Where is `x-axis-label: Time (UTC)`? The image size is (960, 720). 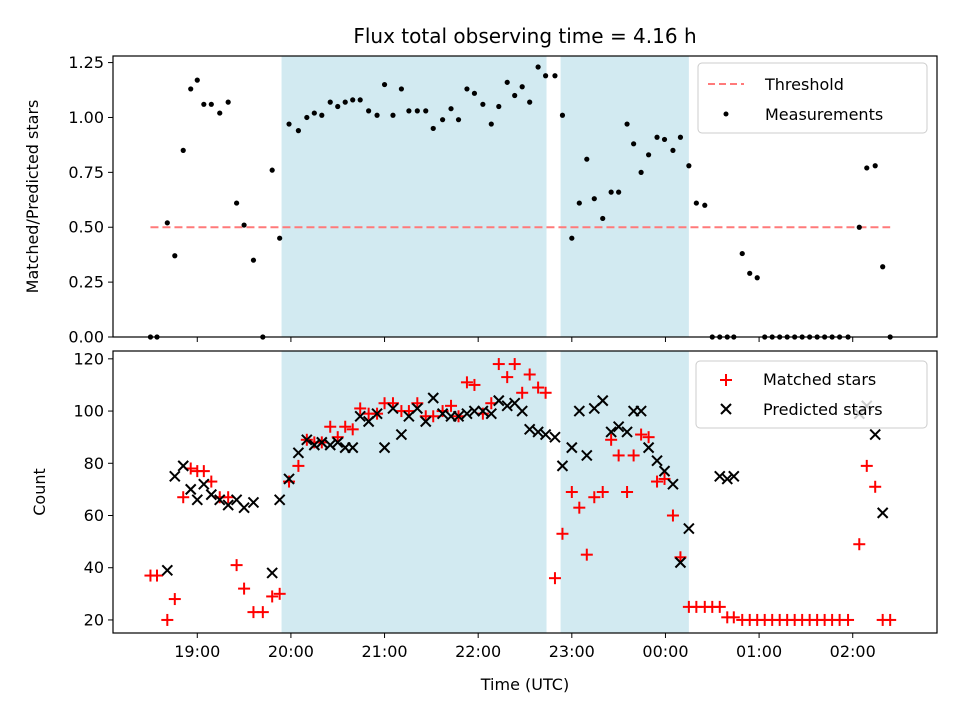
x-axis-label: Time (UTC) is located at coordinates (524, 684).